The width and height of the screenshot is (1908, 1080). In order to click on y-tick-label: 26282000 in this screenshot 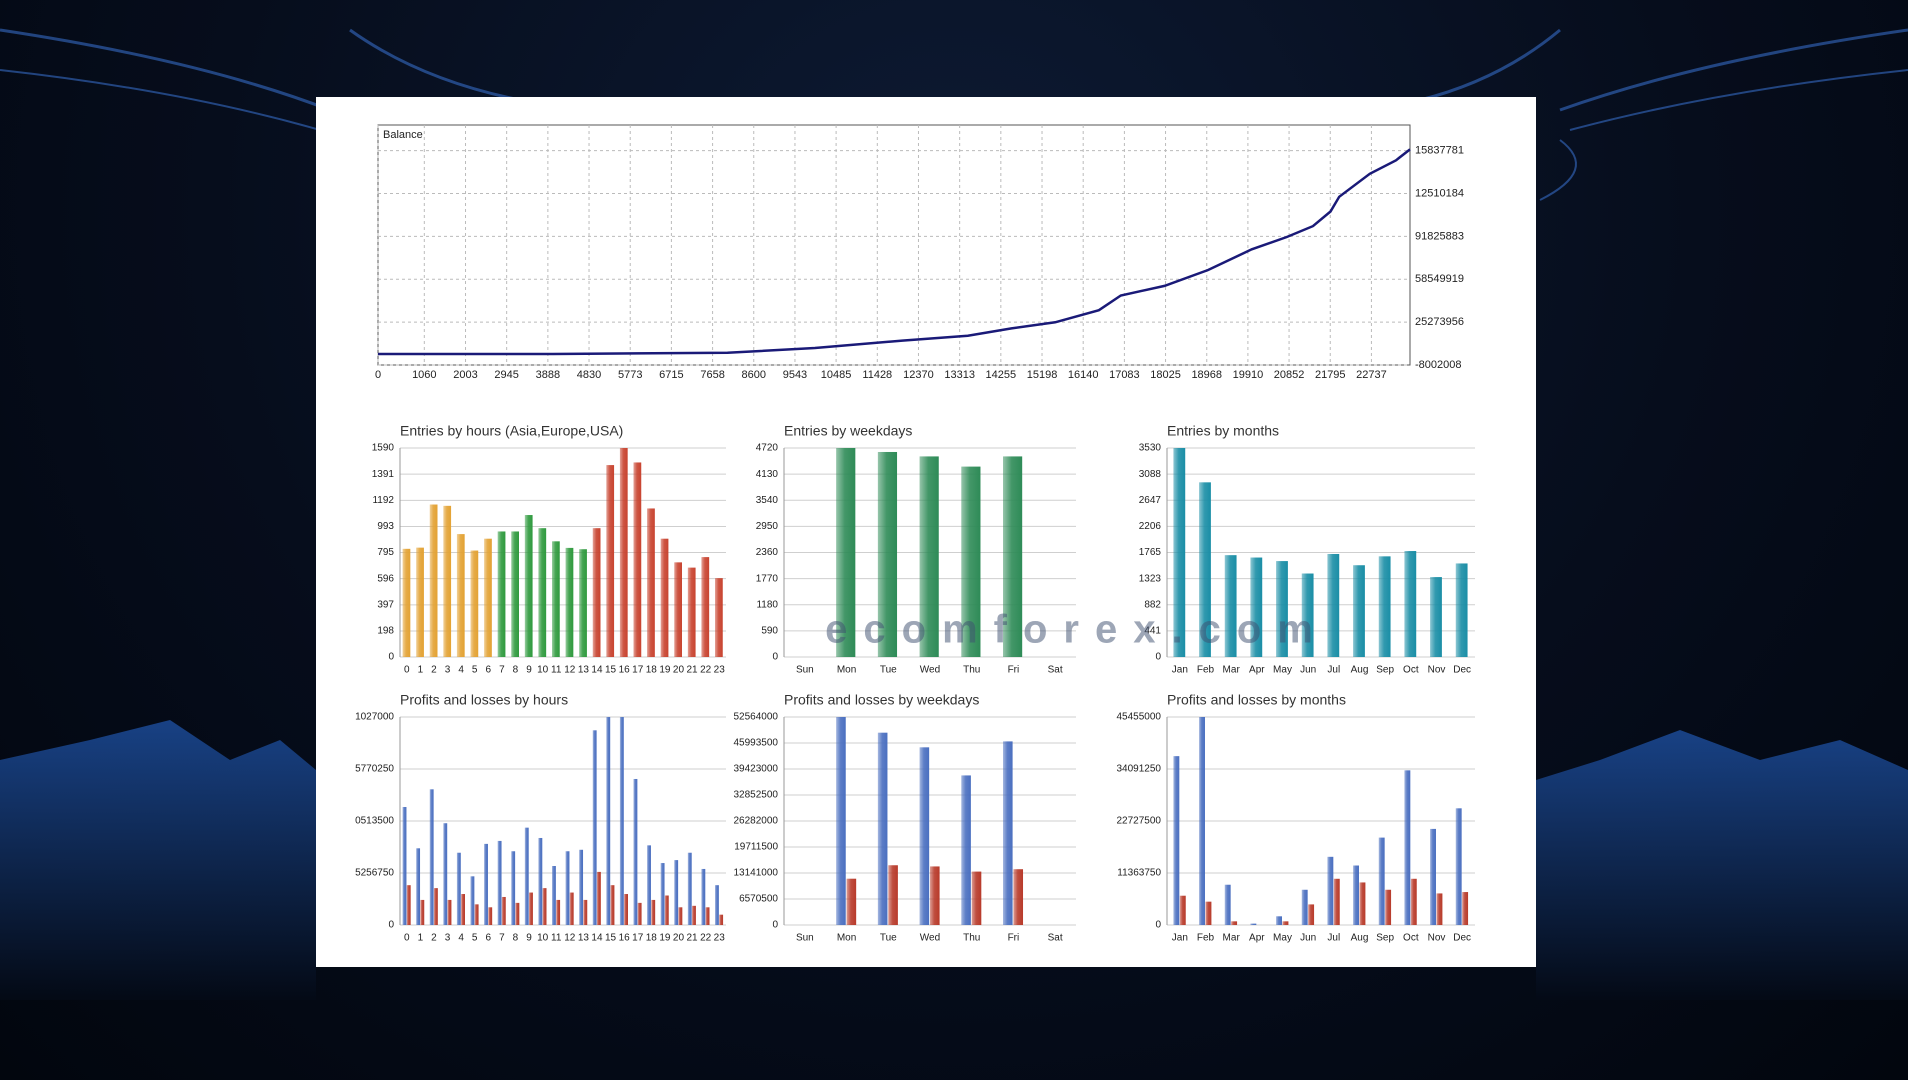, I will do `click(756, 821)`.